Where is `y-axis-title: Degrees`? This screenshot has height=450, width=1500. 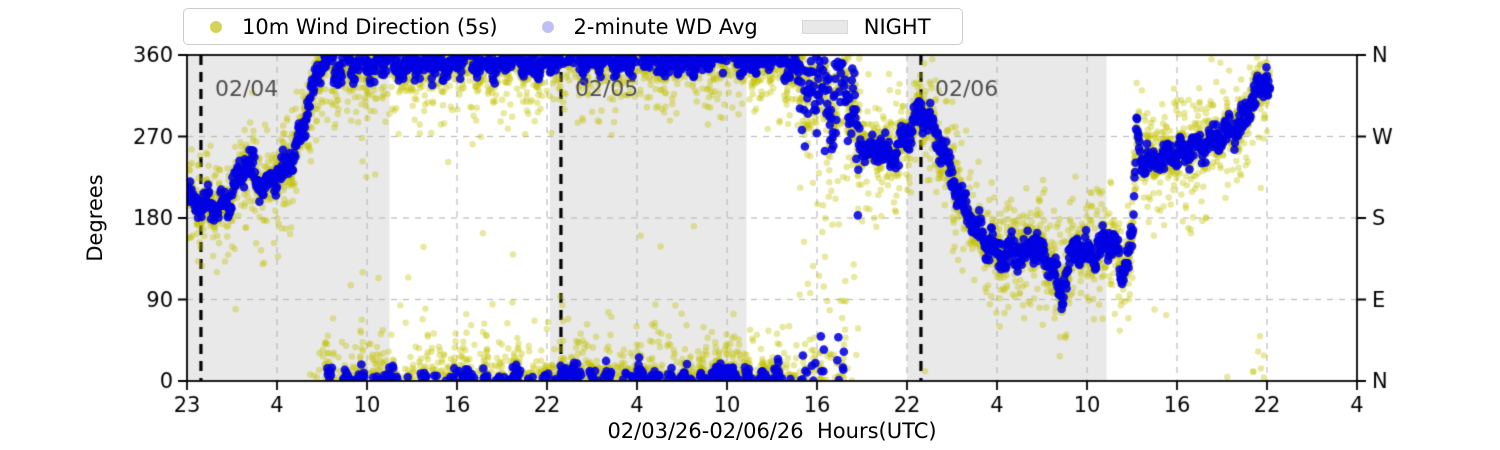 y-axis-title: Degrees is located at coordinates (95, 218).